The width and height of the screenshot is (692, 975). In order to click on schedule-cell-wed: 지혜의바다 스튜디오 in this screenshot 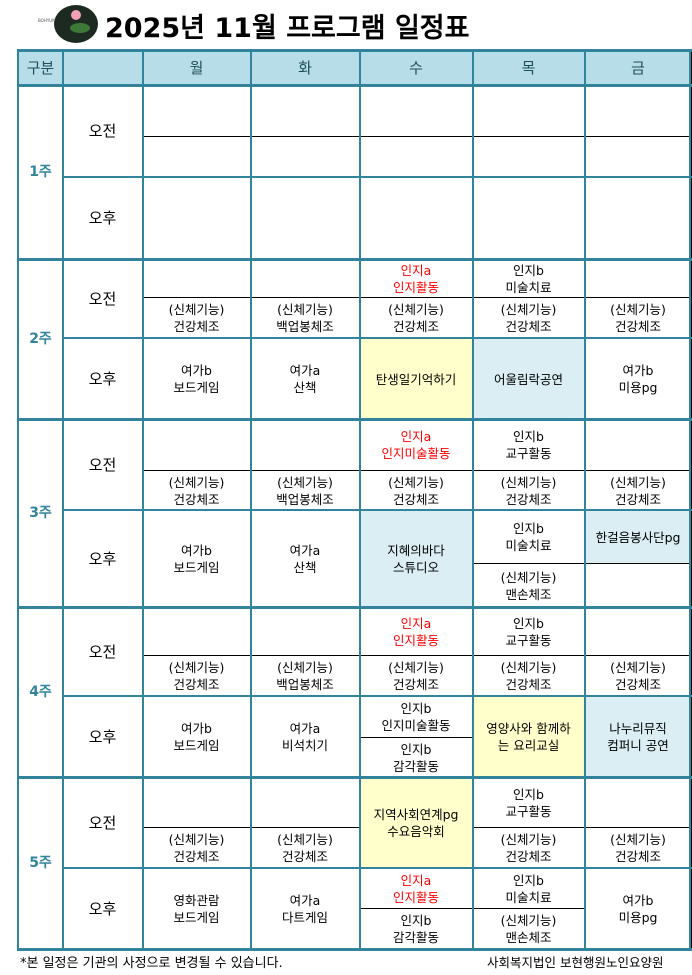, I will do `click(416, 559)`.